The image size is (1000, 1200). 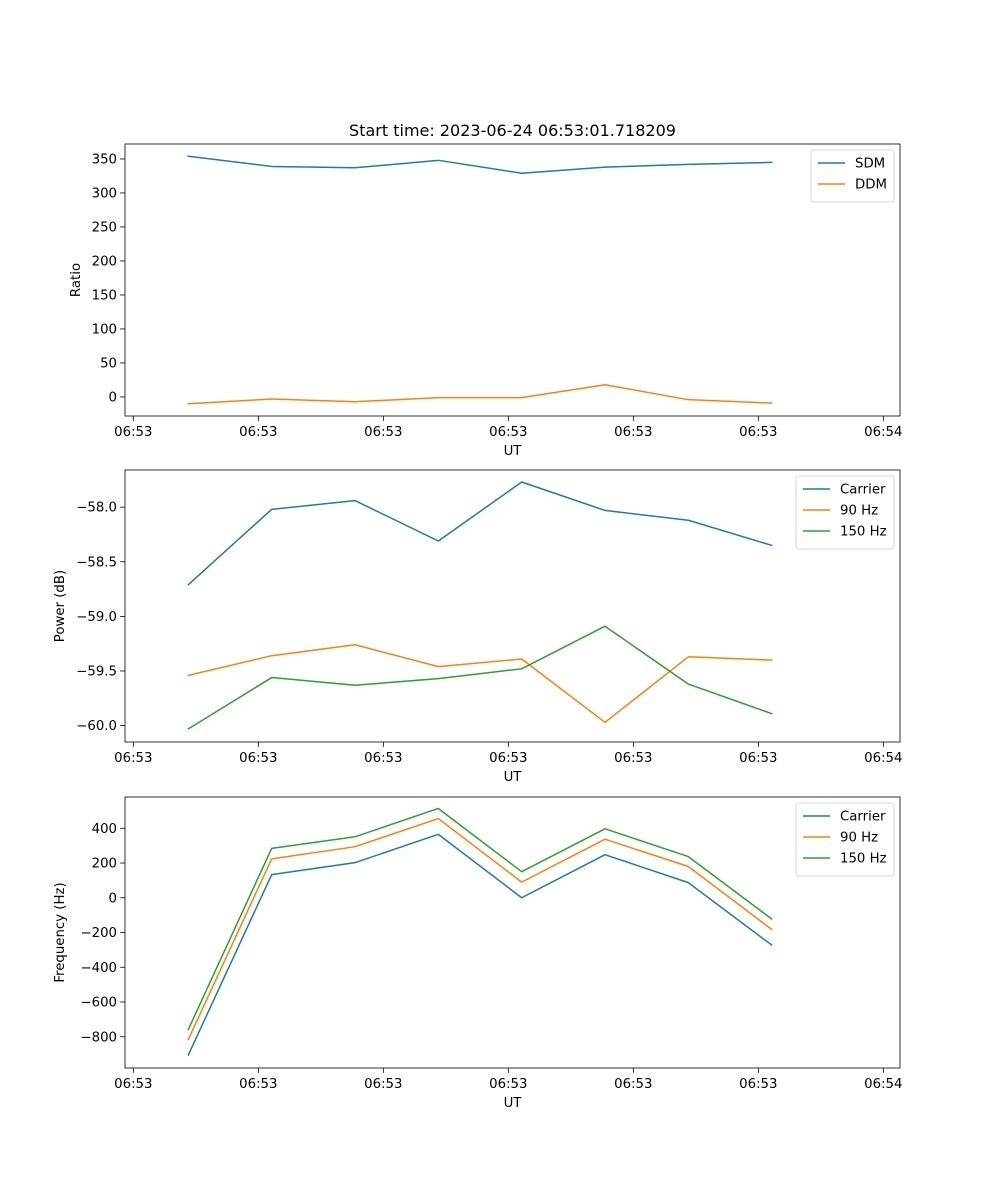 What do you see at coordinates (96, 508) in the screenshot?
I see `y-tick-label: −58.0` at bounding box center [96, 508].